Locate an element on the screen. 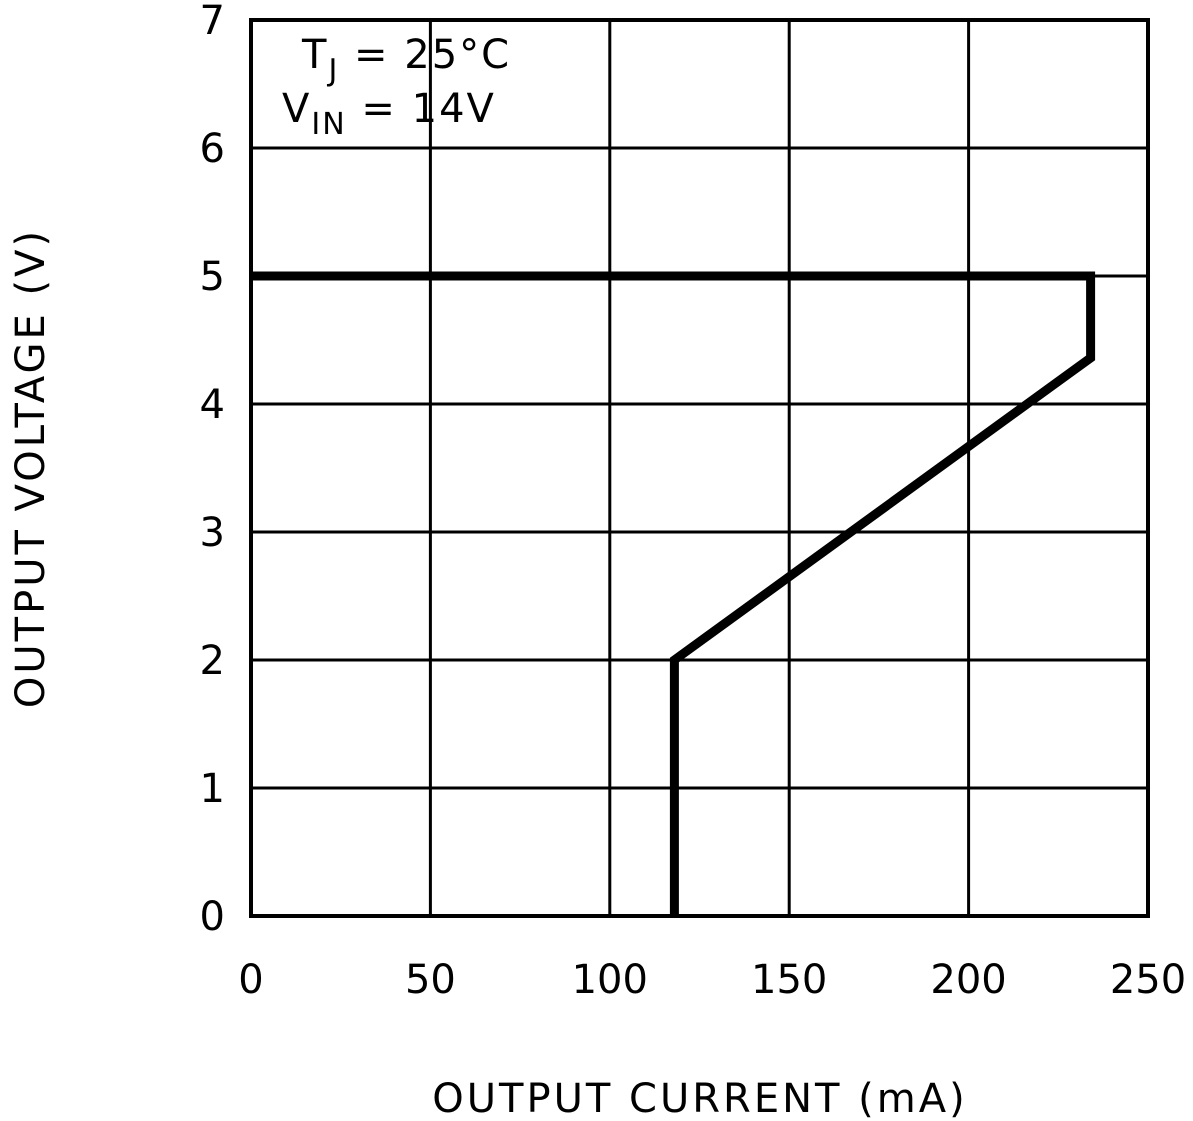 The image size is (1193, 1121). y-tick-label: 3 is located at coordinates (212, 533).